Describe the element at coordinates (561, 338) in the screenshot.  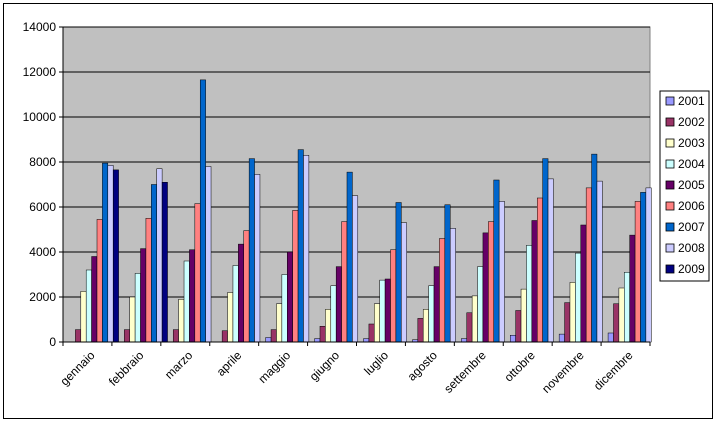
I see `bar-2001-novembre` at that location.